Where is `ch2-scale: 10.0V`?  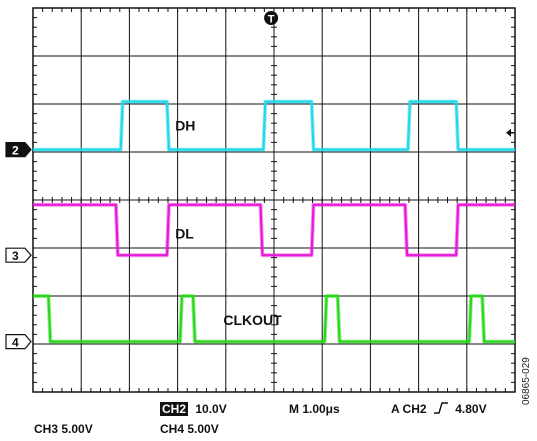 ch2-scale: 10.0V is located at coordinates (211, 409).